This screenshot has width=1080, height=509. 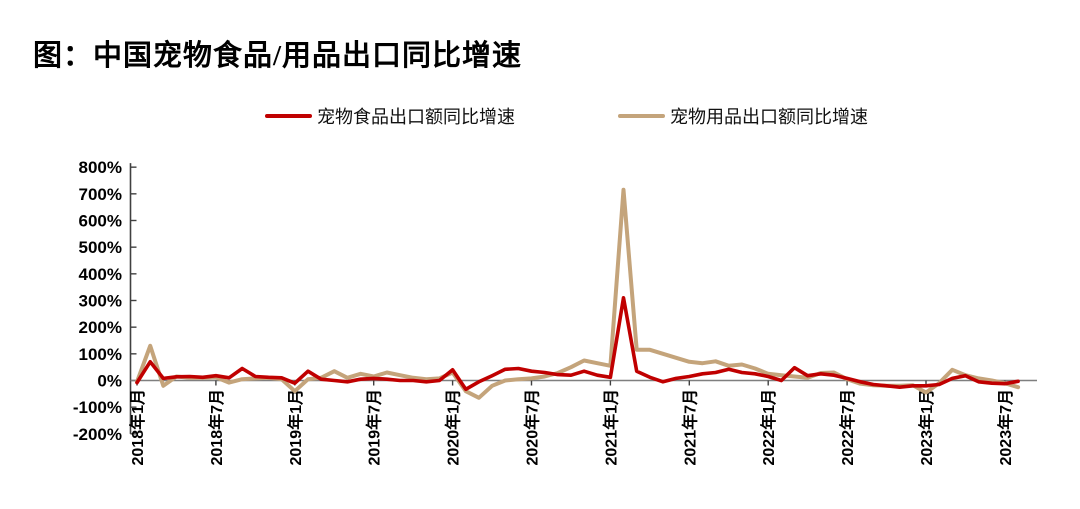 What do you see at coordinates (100, 194) in the screenshot?
I see `y-axis-tick-label: 700%` at bounding box center [100, 194].